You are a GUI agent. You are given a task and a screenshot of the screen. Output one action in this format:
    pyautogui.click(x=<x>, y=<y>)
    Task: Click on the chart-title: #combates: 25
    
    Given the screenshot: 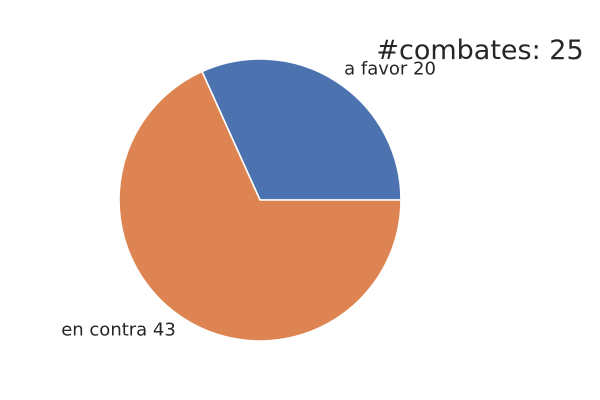 What is the action you would take?
    pyautogui.click(x=479, y=50)
    